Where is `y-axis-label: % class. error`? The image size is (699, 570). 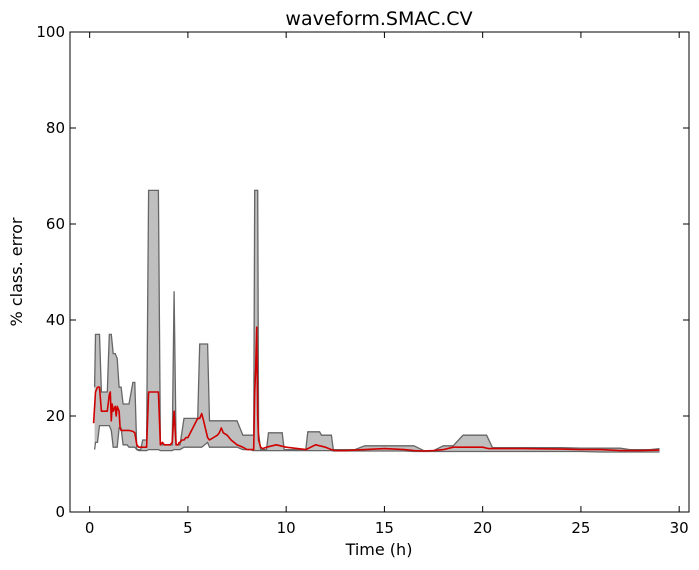 y-axis-label: % class. error is located at coordinates (16, 271).